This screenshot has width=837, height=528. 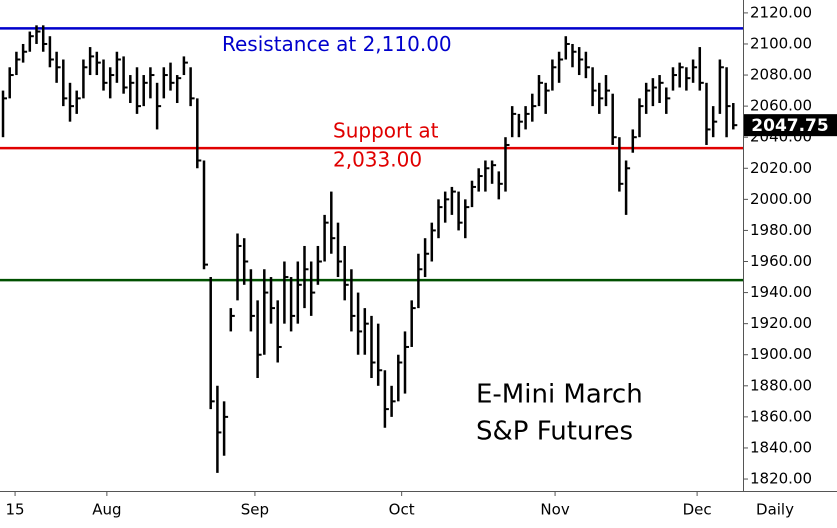 I want to click on x-tick-label: Aug, so click(x=106, y=510).